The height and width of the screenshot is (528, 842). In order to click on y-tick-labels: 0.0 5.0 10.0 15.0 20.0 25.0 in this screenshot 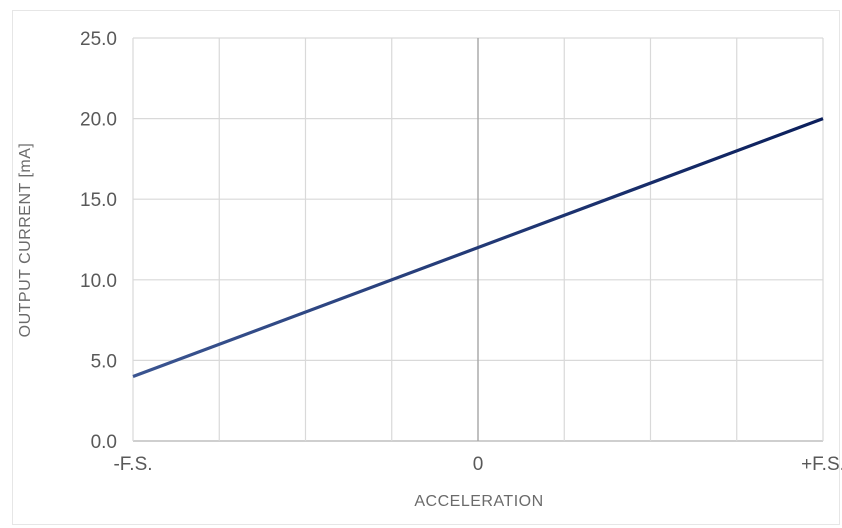, I will do `click(98, 241)`.